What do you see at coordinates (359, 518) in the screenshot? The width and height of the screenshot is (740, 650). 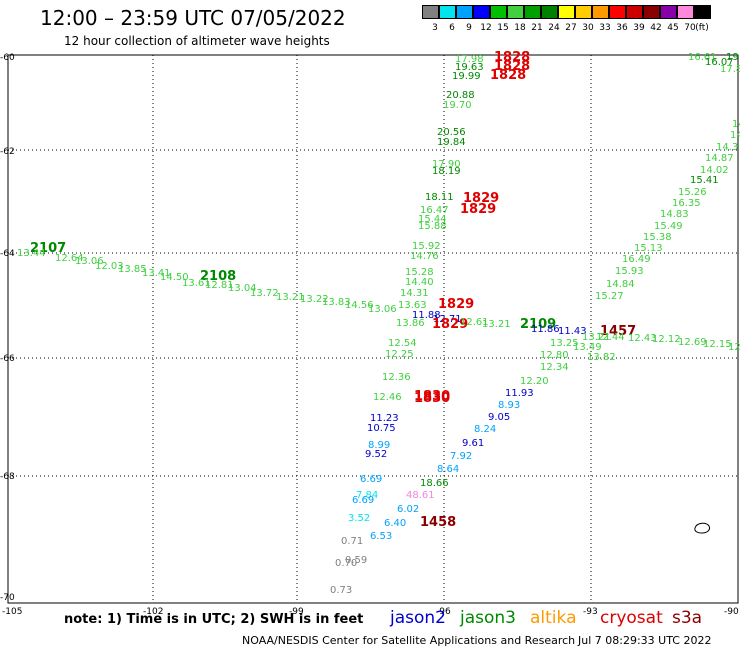 I see `wave-height-label: 3.52` at bounding box center [359, 518].